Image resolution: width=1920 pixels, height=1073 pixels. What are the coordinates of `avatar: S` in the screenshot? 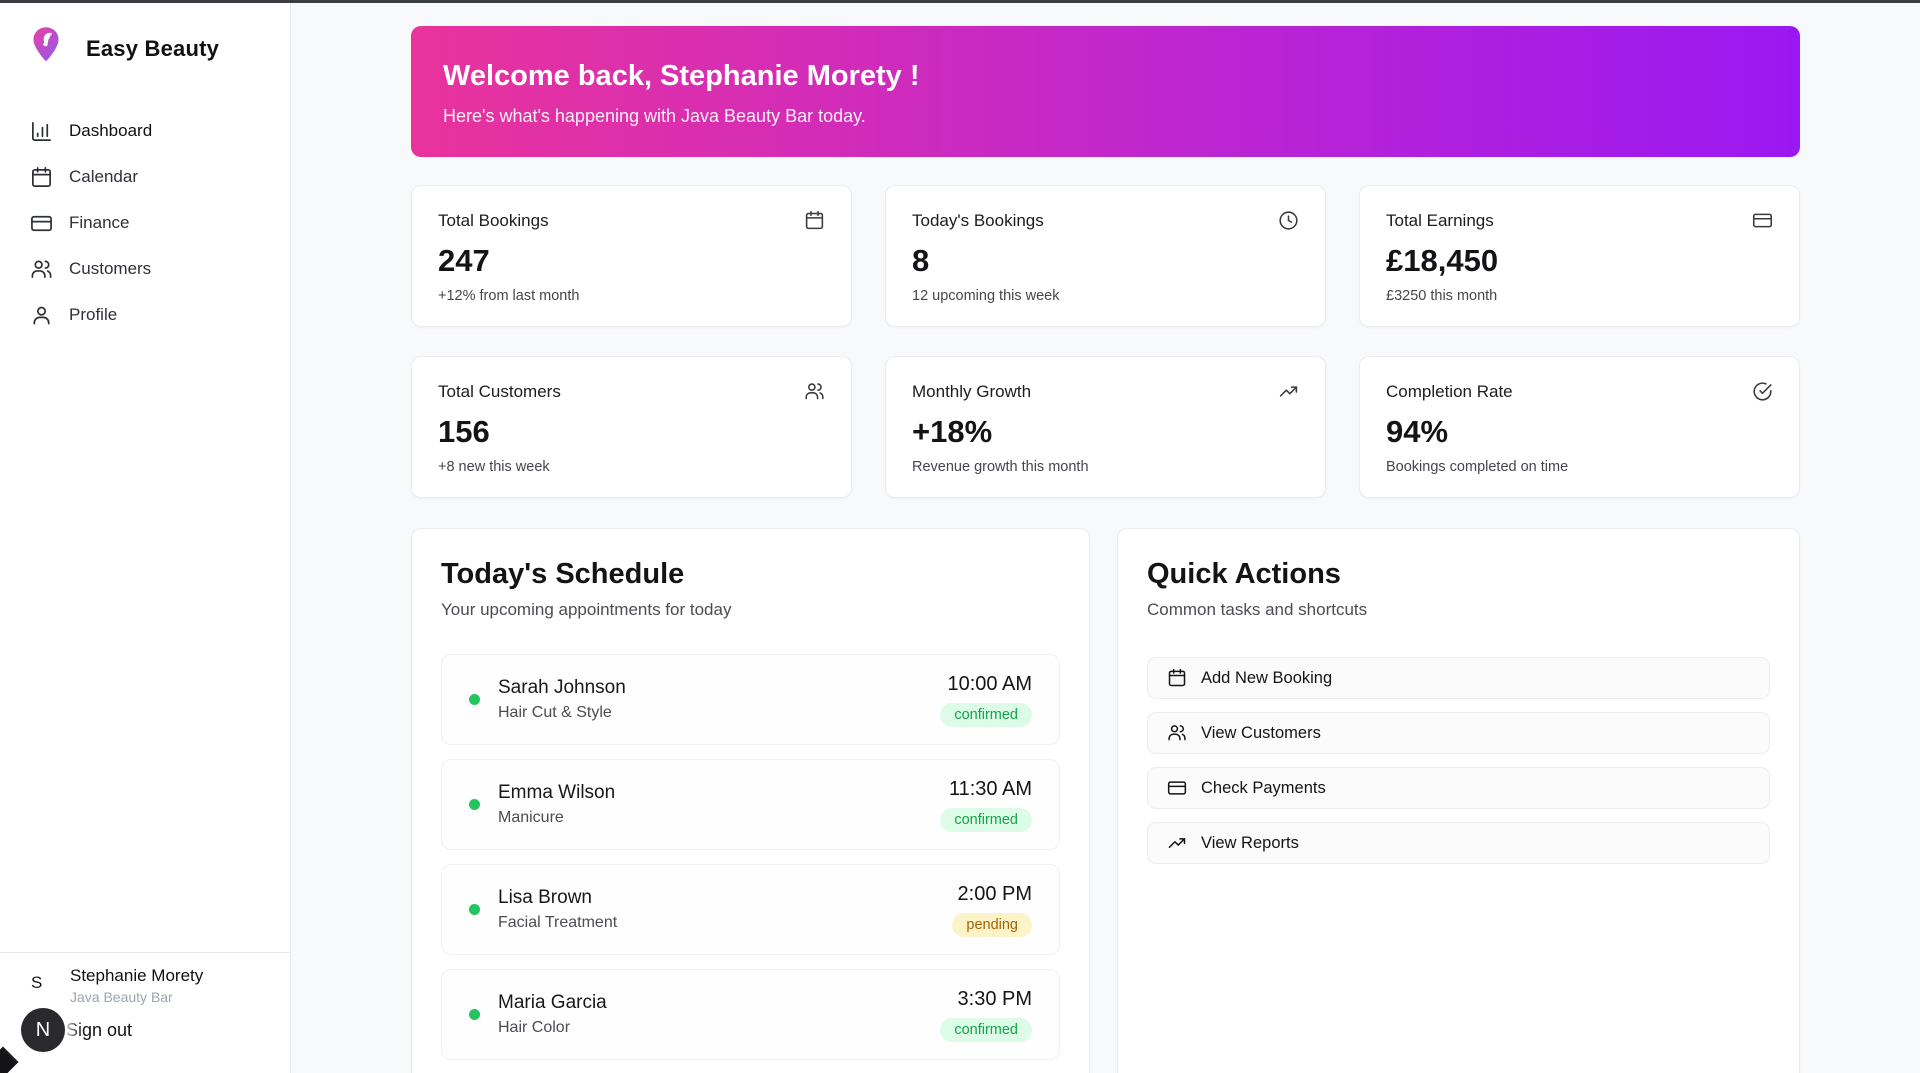 It's located at (37, 982).